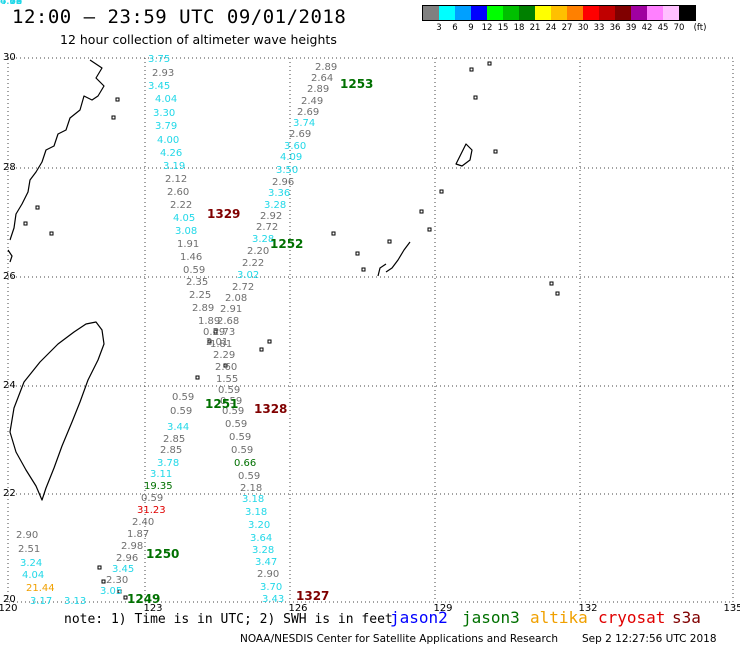 This screenshot has width=740, height=650. I want to click on legend-entry-jason2: jason2, so click(419, 617).